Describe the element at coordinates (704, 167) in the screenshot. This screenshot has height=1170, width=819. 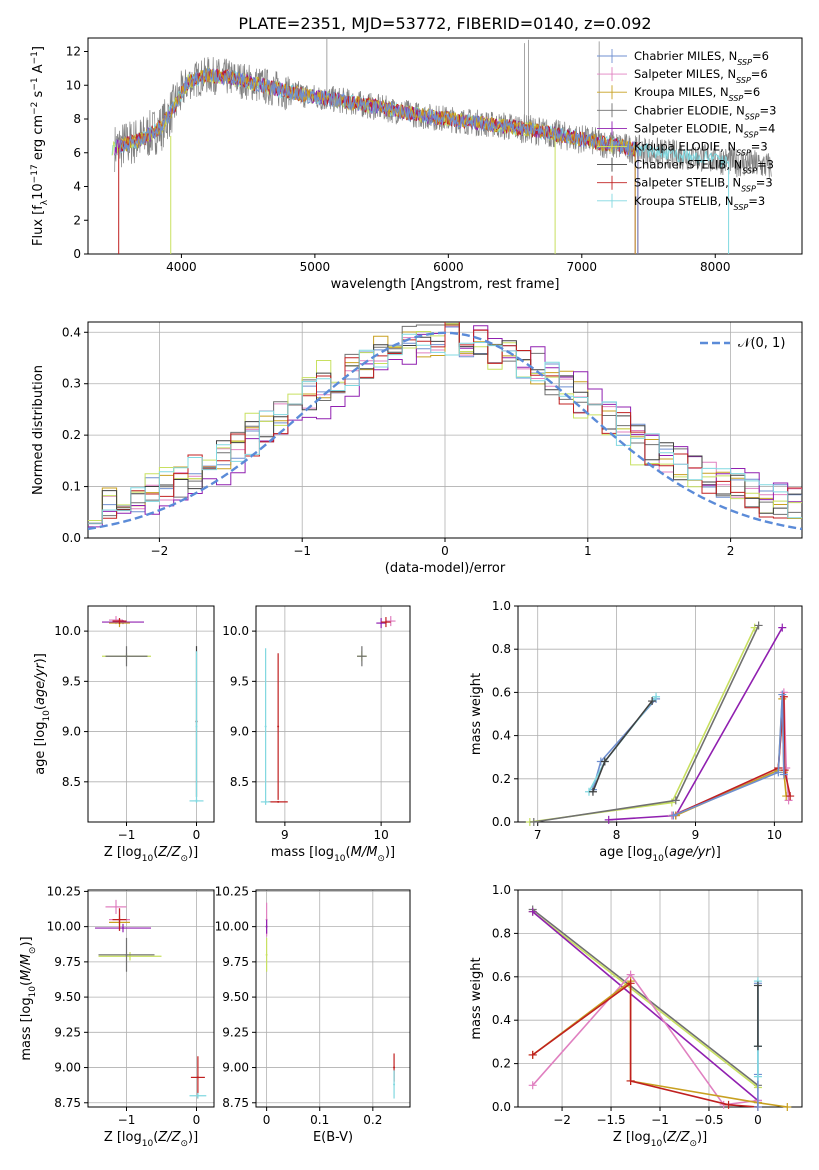
I see `legend-entry: Chabrier STELIB, NSSP=3` at that location.